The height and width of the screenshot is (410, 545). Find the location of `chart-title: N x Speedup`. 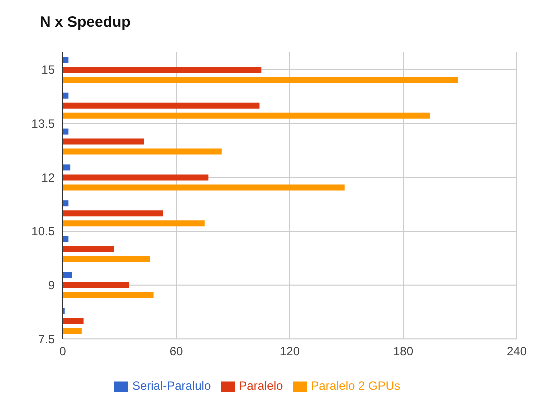

chart-title: N x Speedup is located at coordinates (85, 22).